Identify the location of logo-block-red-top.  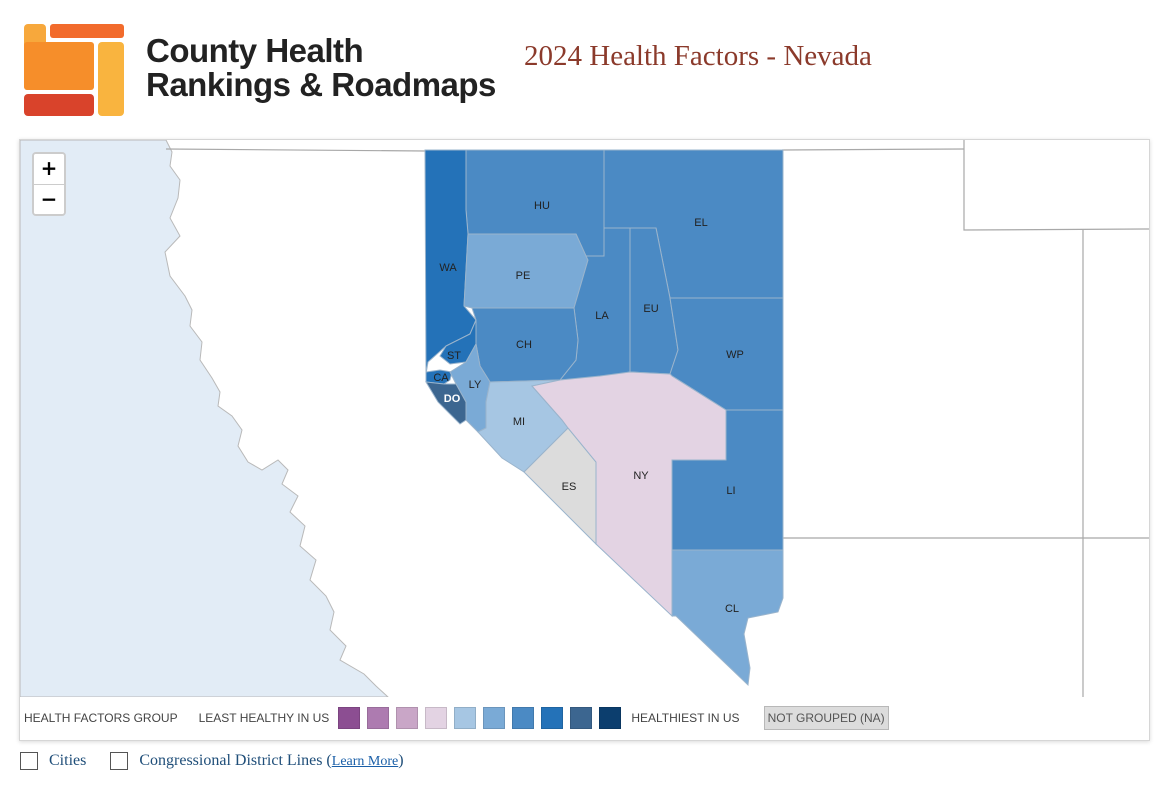
(87, 31).